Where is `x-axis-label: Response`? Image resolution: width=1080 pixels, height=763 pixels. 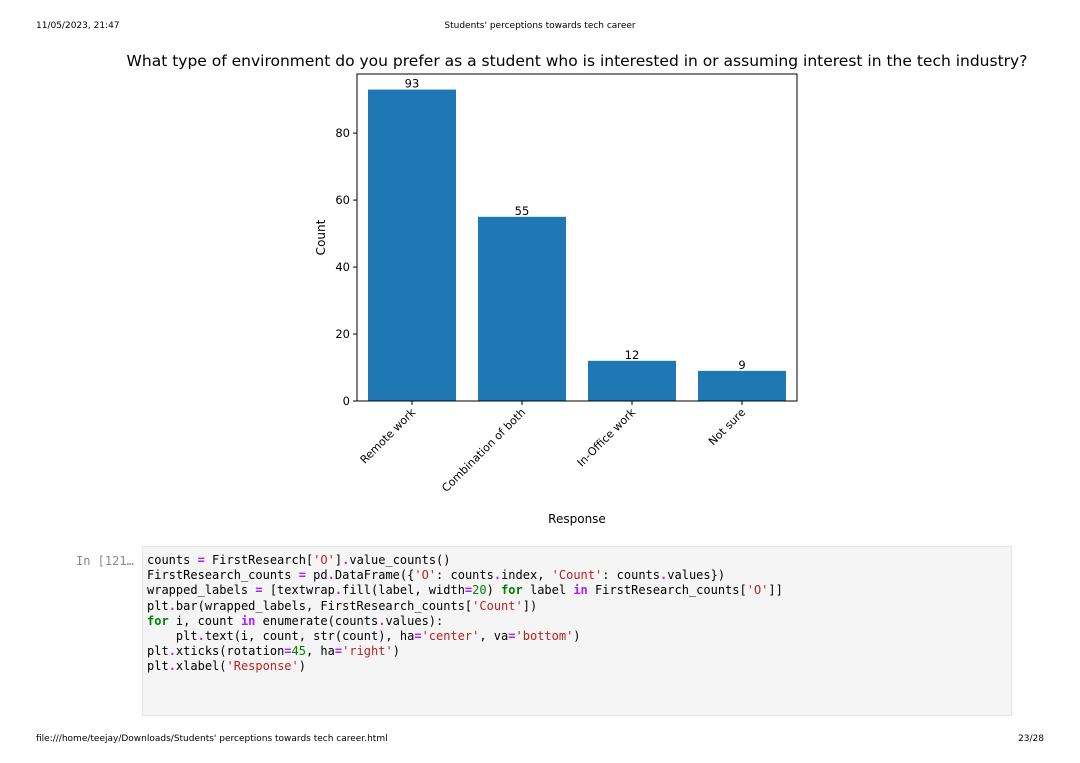
x-axis-label: Response is located at coordinates (577, 519).